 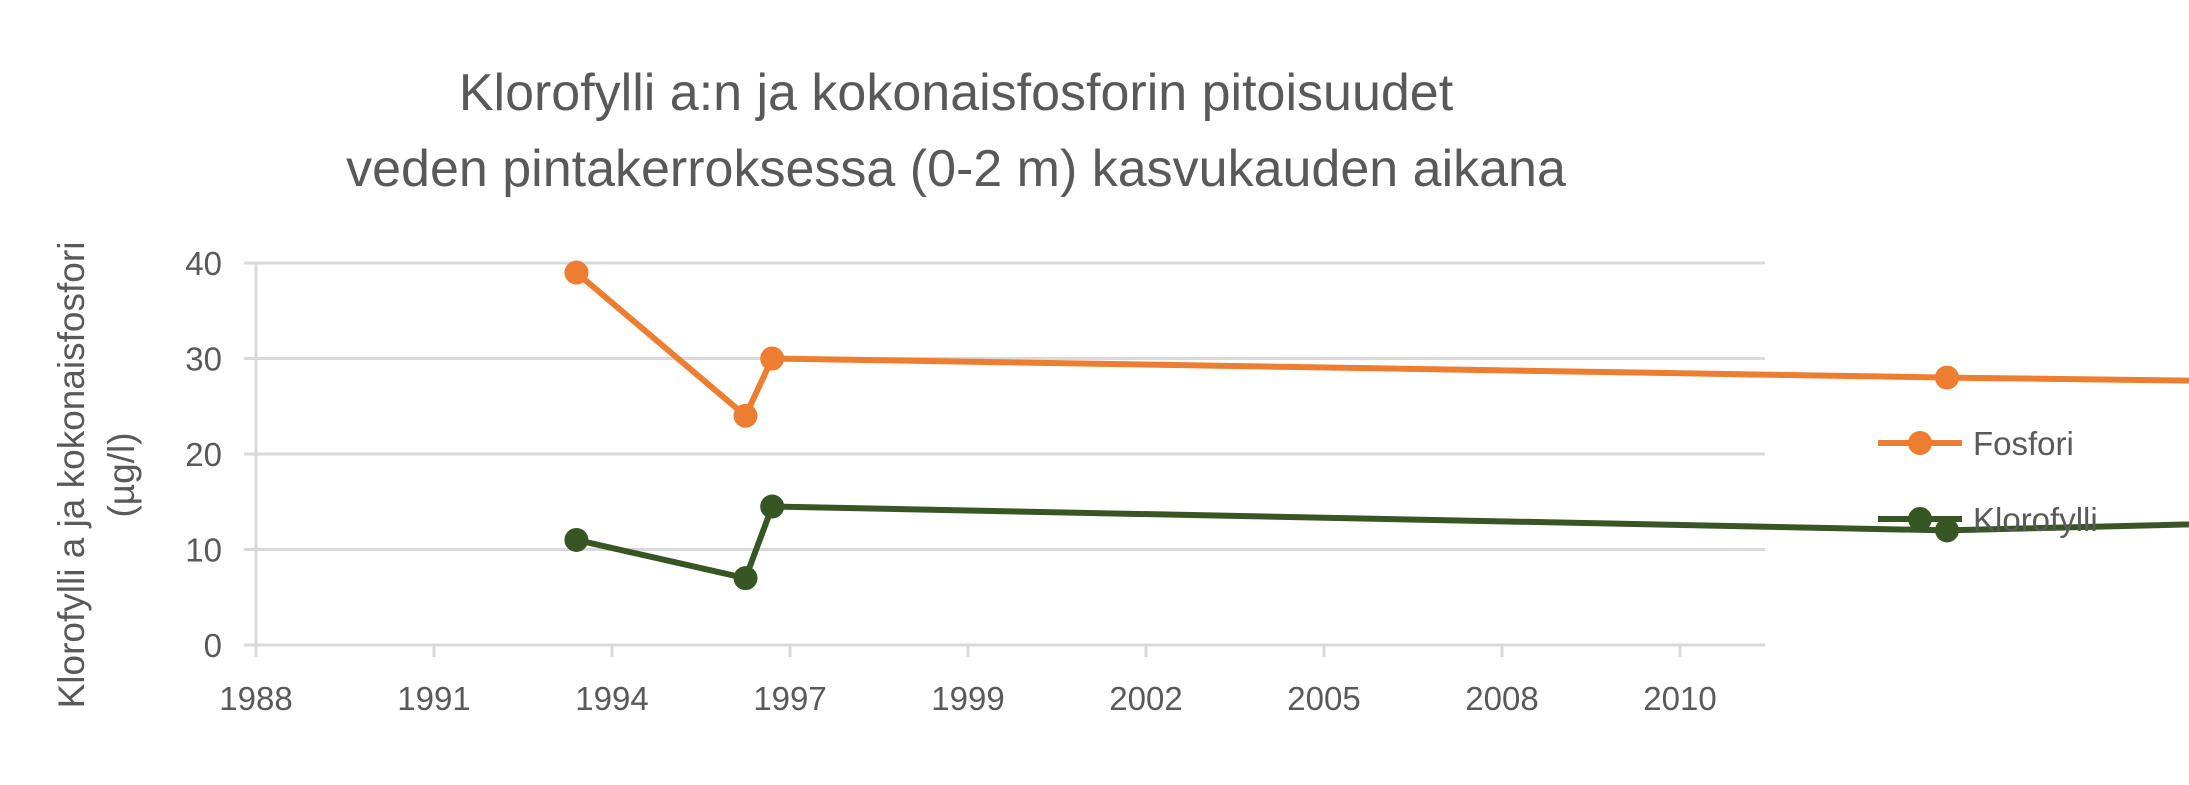 I want to click on legend-label-fosfori: Fosfori, so click(x=2023, y=443).